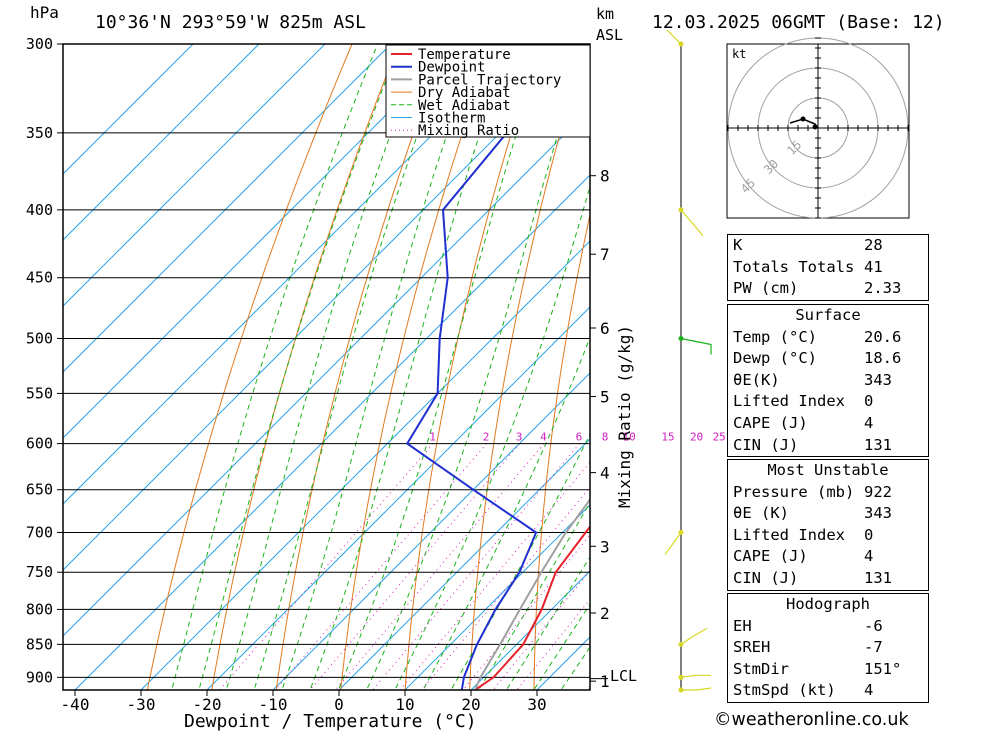 Image resolution: width=1000 pixels, height=733 pixels. I want to click on x-tick-label: -20, so click(207, 704).